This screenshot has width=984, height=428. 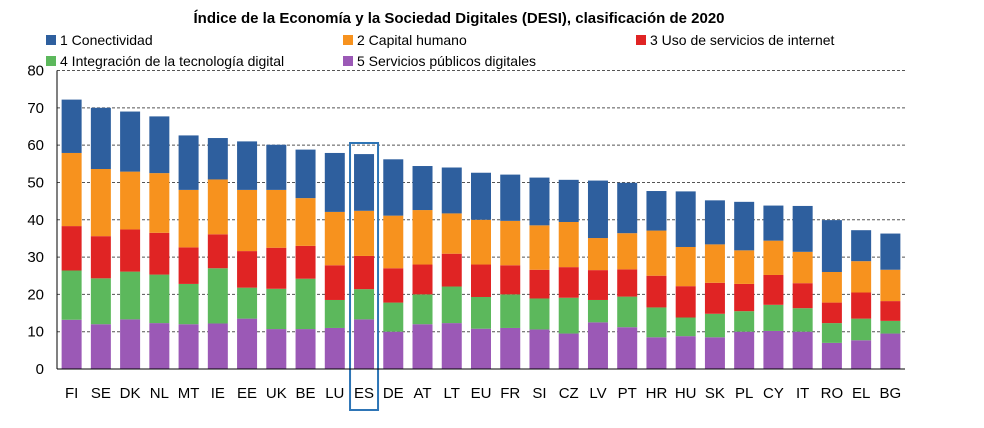 What do you see at coordinates (510, 348) in the screenshot?
I see `bar-segment-fr-s1` at bounding box center [510, 348].